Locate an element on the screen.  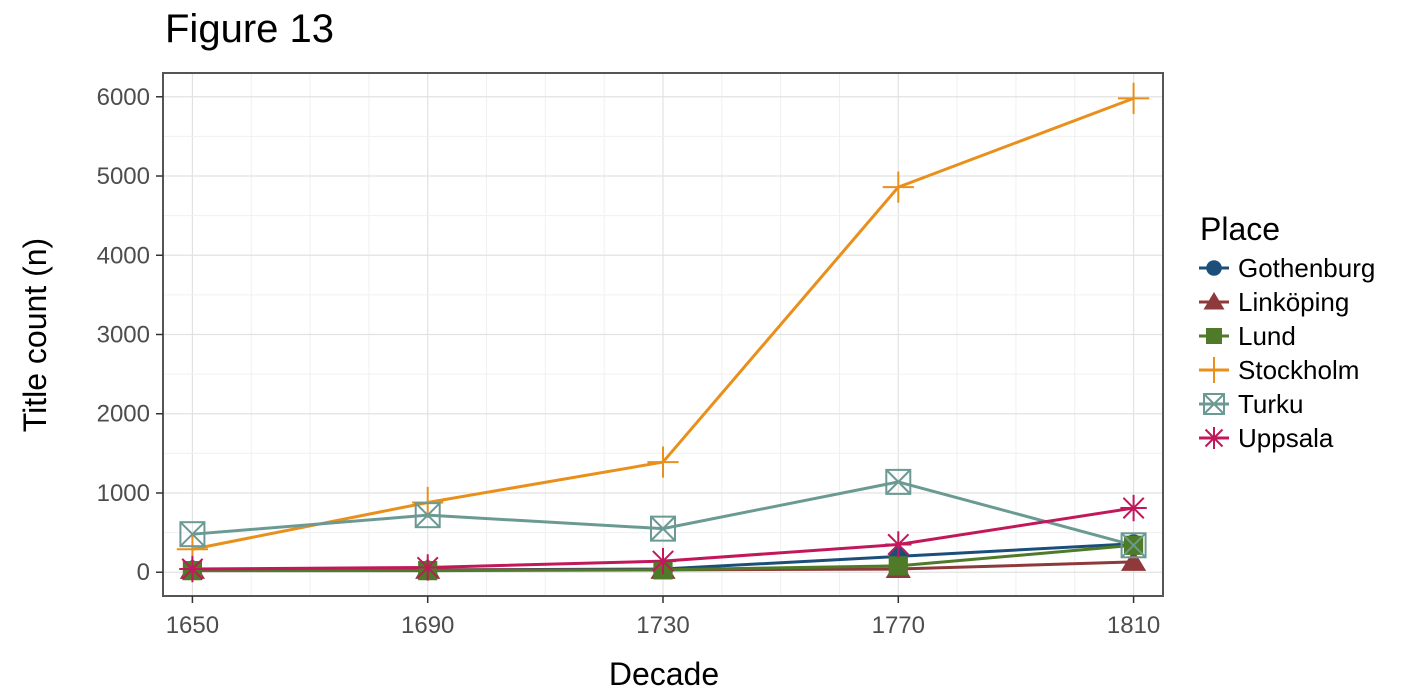
x-axis-title: Decade is located at coordinates (664, 673).